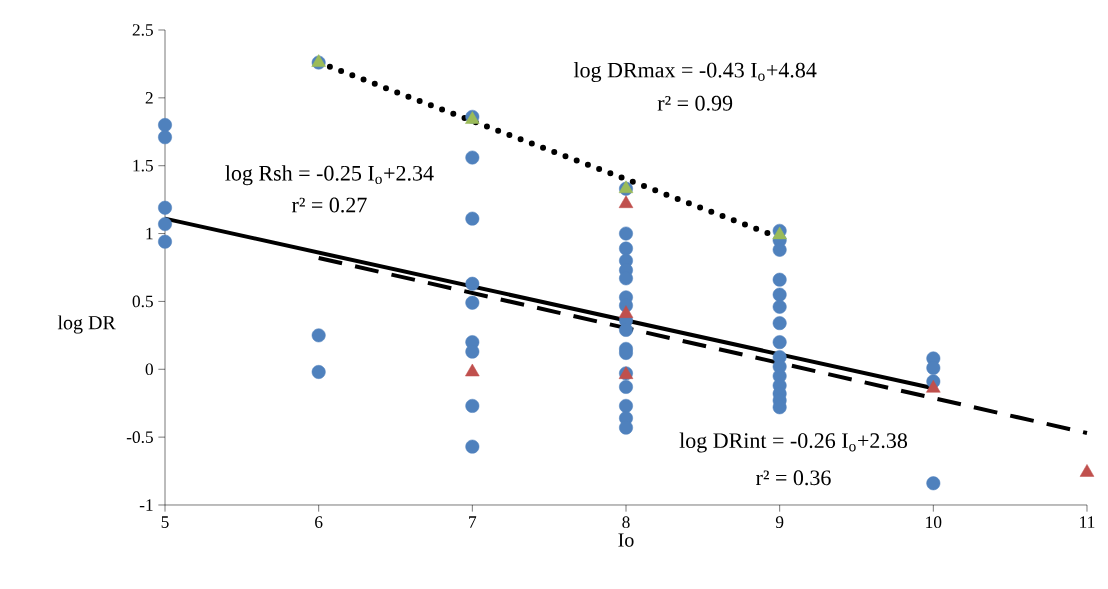 This screenshot has width=1108, height=589. Describe the element at coordinates (626, 540) in the screenshot. I see `x-axis-title: Io` at that location.